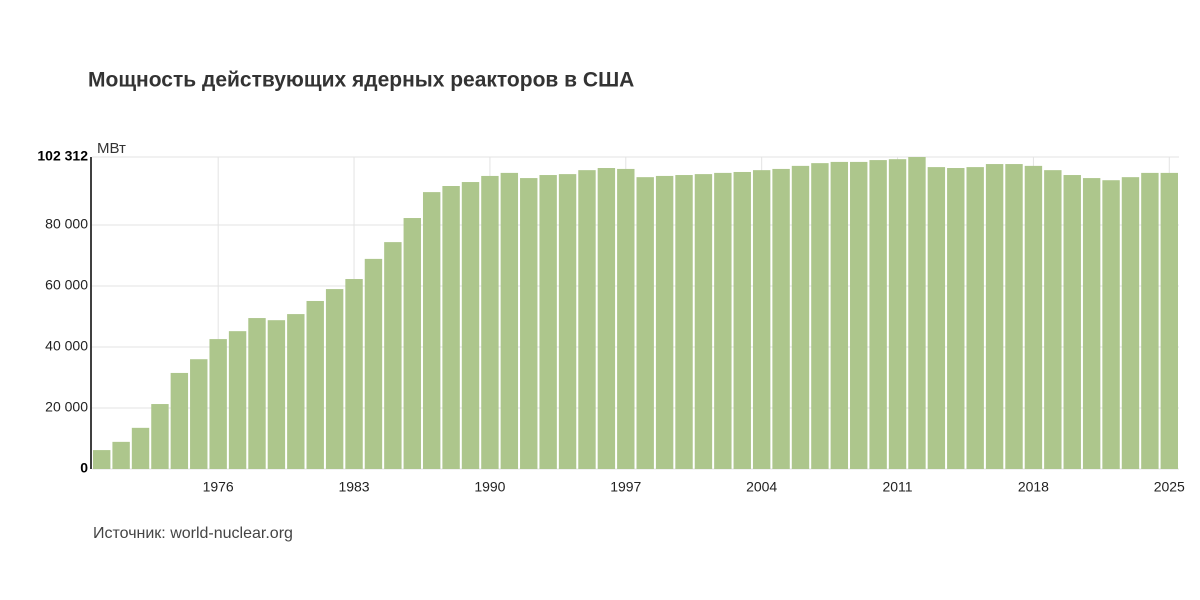 This screenshot has width=1200, height=600. What do you see at coordinates (66, 346) in the screenshot?
I see `y-tick-label: 40 000` at bounding box center [66, 346].